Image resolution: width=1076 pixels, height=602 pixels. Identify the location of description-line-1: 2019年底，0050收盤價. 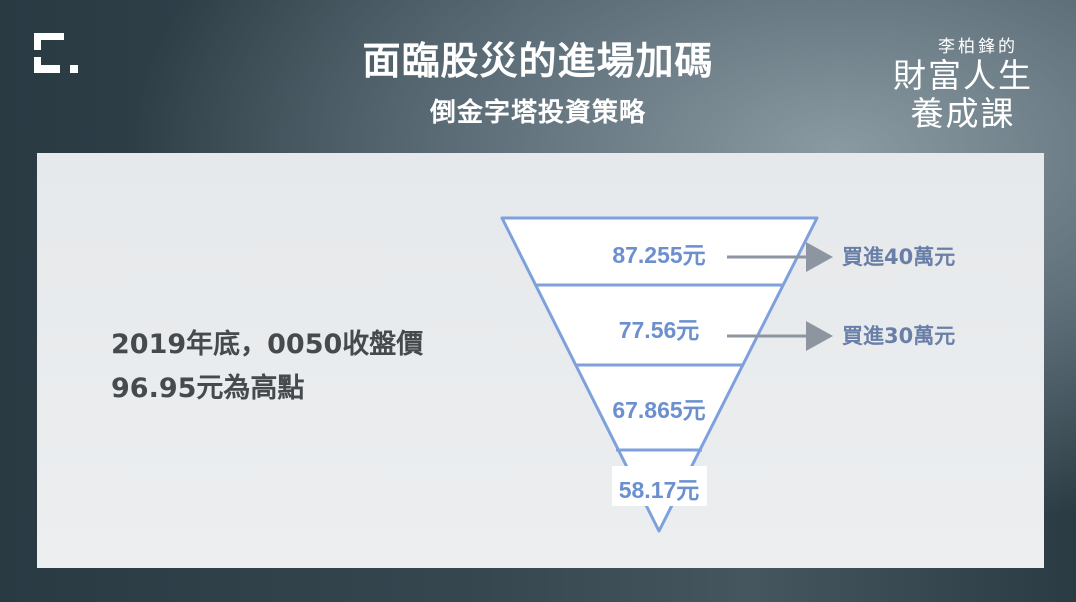
(267, 344).